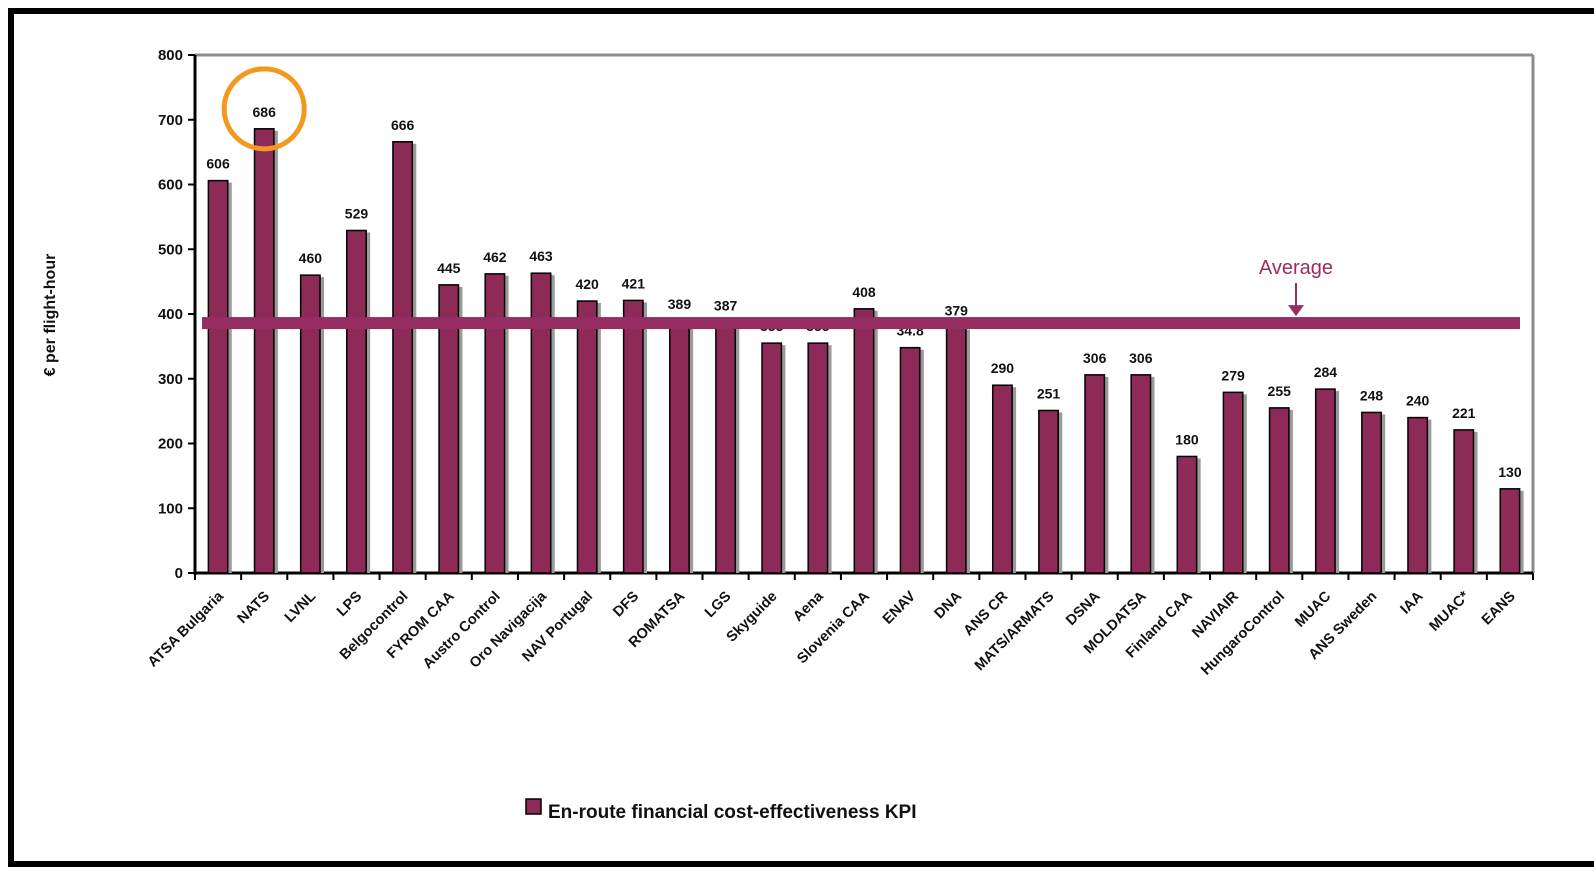  What do you see at coordinates (1233, 375) in the screenshot?
I see `data-label: 279` at bounding box center [1233, 375].